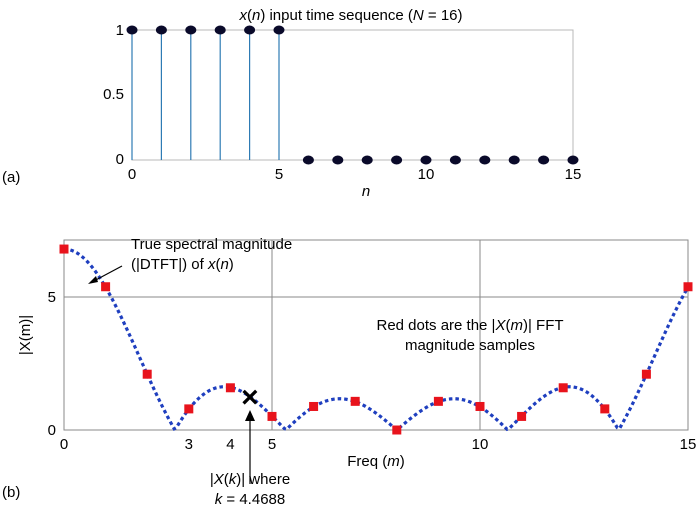  Describe the element at coordinates (279, 174) in the screenshot. I see `panel-a-xtick-5: 5` at that location.